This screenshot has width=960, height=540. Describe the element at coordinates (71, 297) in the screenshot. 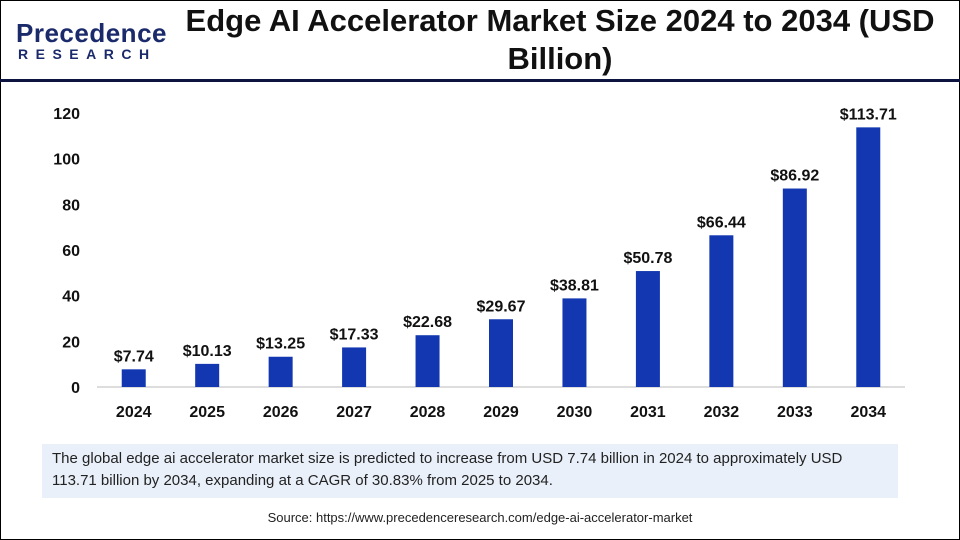

I see `y-tick-label: 40` at that location.